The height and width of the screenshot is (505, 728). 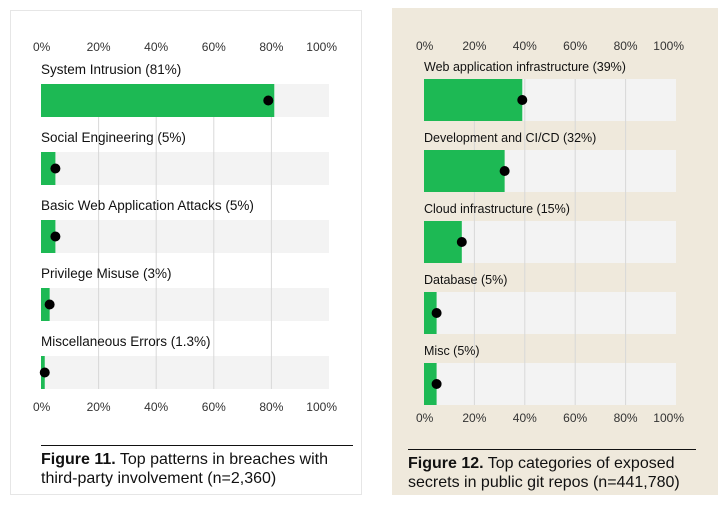 What do you see at coordinates (271, 47) in the screenshot?
I see `fig11-tick-top-4: 80%` at bounding box center [271, 47].